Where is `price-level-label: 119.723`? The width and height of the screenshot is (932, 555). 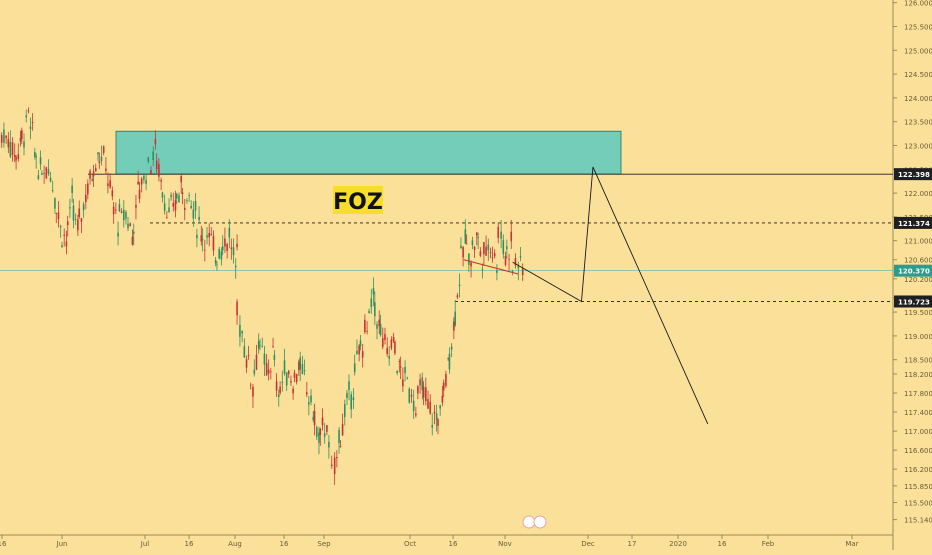
price-level-label: 119.723 is located at coordinates (914, 302).